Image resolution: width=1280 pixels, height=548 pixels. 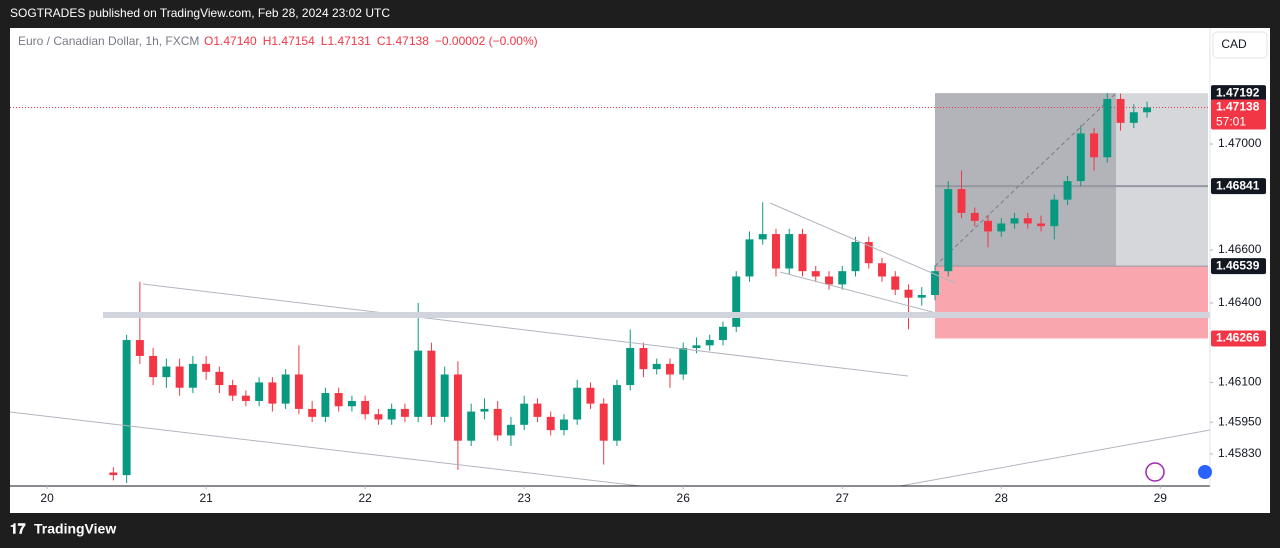 I want to click on ohlc-value: H1.47154, so click(x=289, y=41).